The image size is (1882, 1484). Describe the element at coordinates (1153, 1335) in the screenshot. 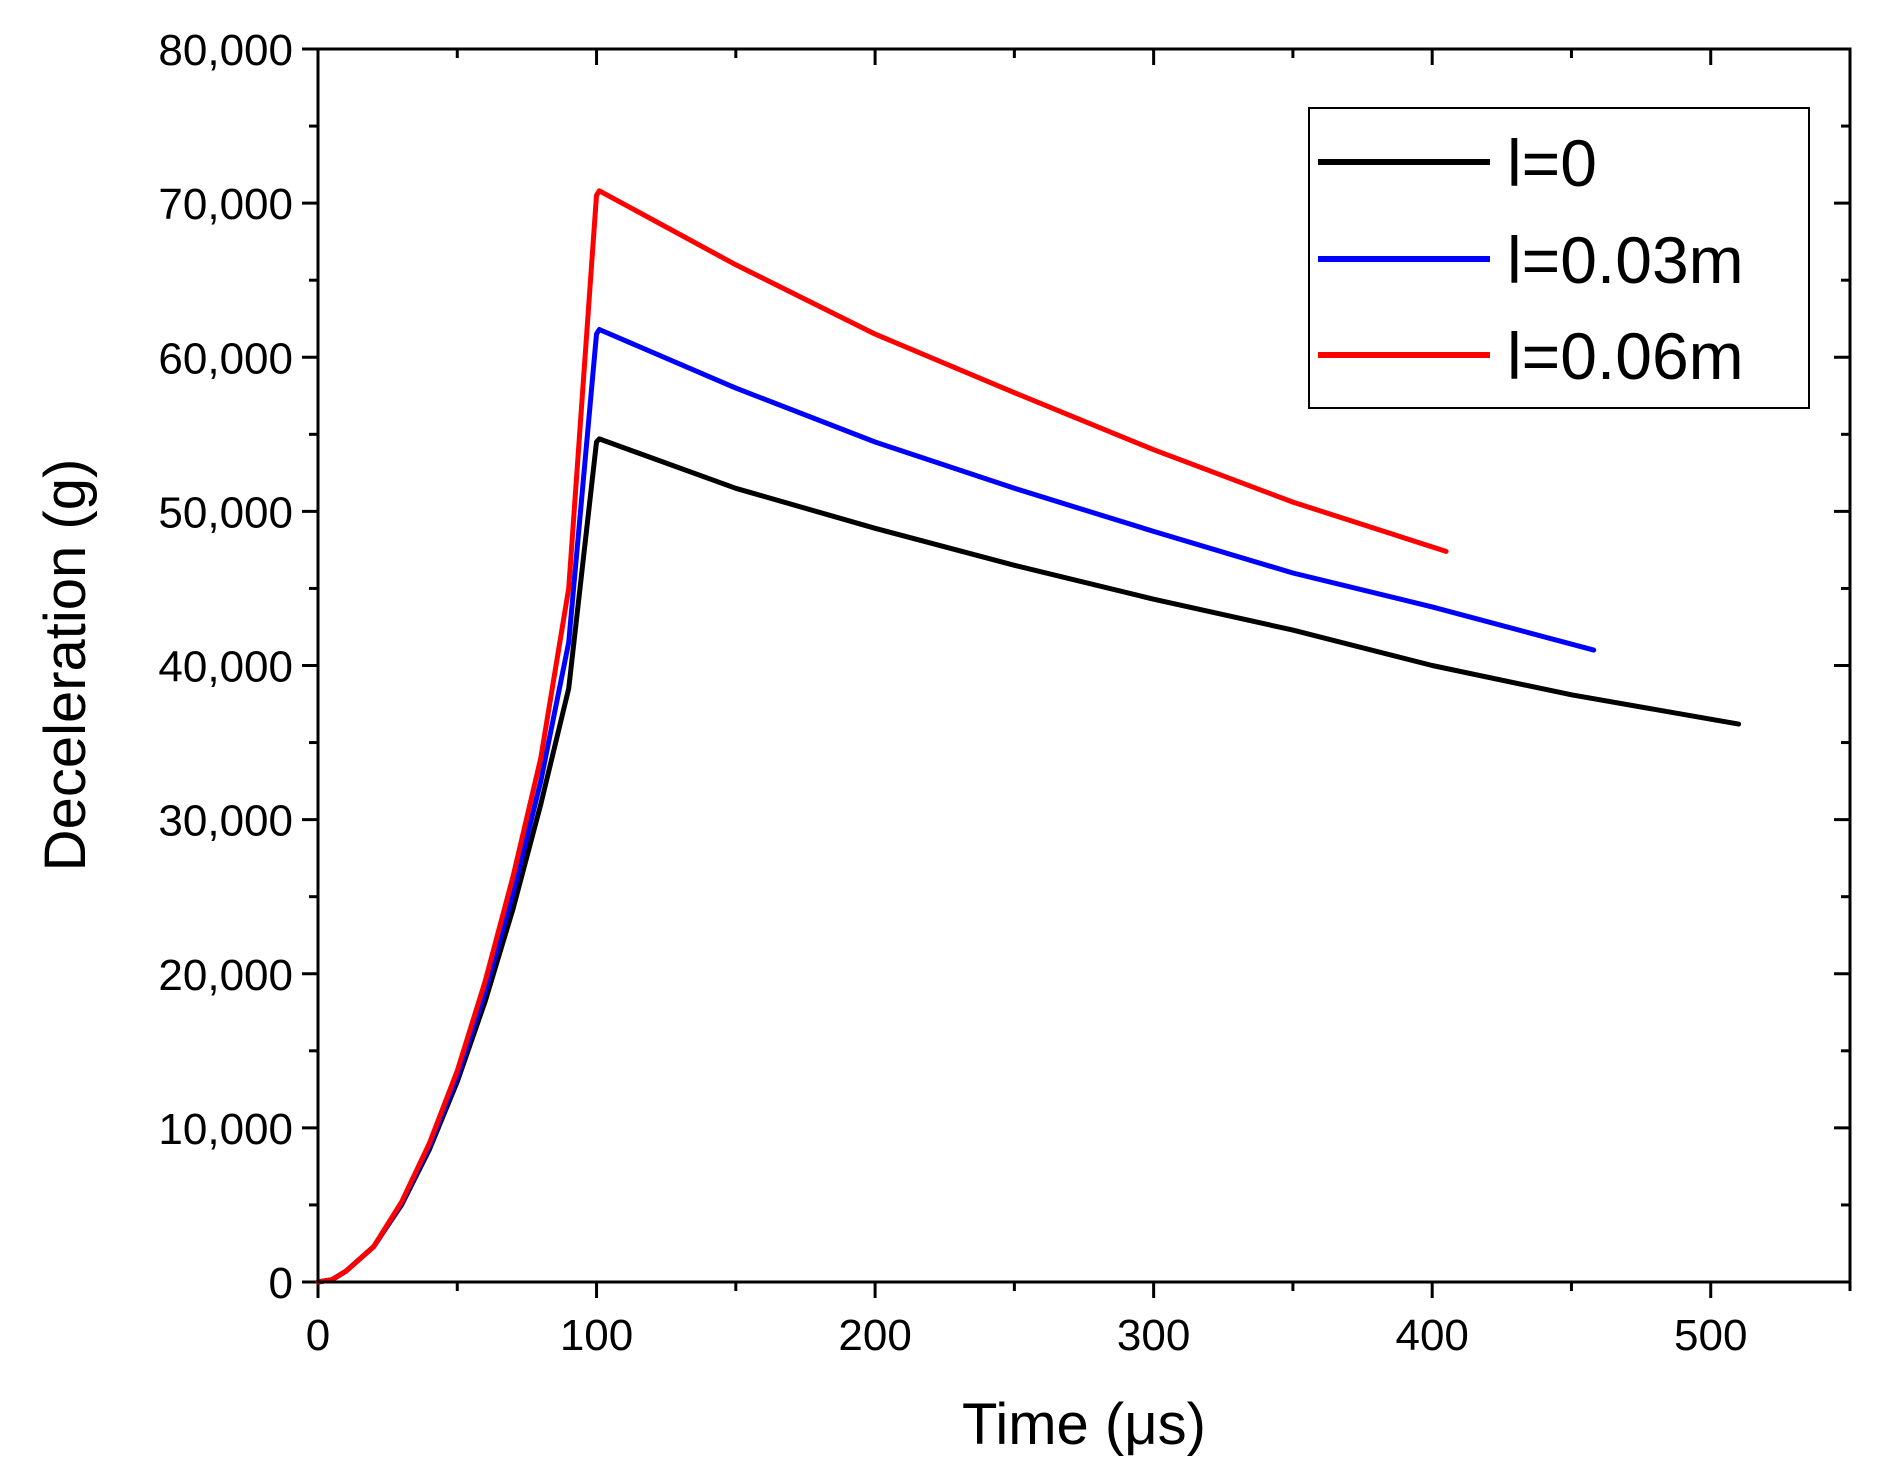

I see `x-tick-label: 300` at that location.